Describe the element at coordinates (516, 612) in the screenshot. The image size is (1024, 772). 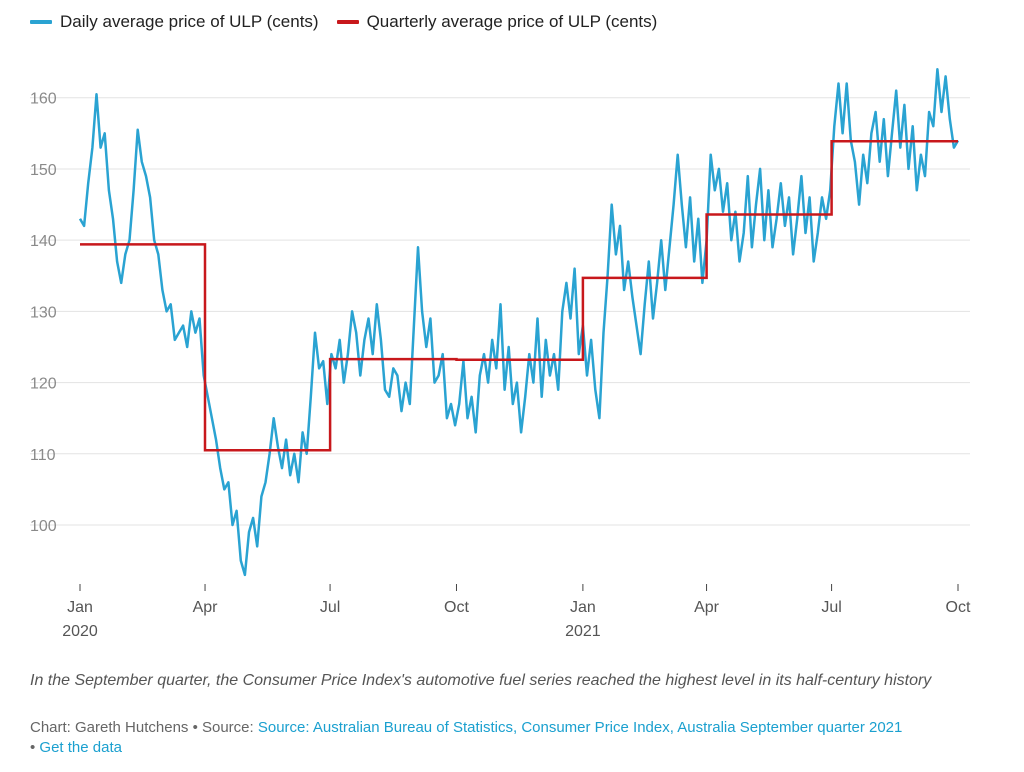
I see `x-axis: Jan 2020 Apr Jul Oct Jan 2021 Apr Jul Oct` at that location.